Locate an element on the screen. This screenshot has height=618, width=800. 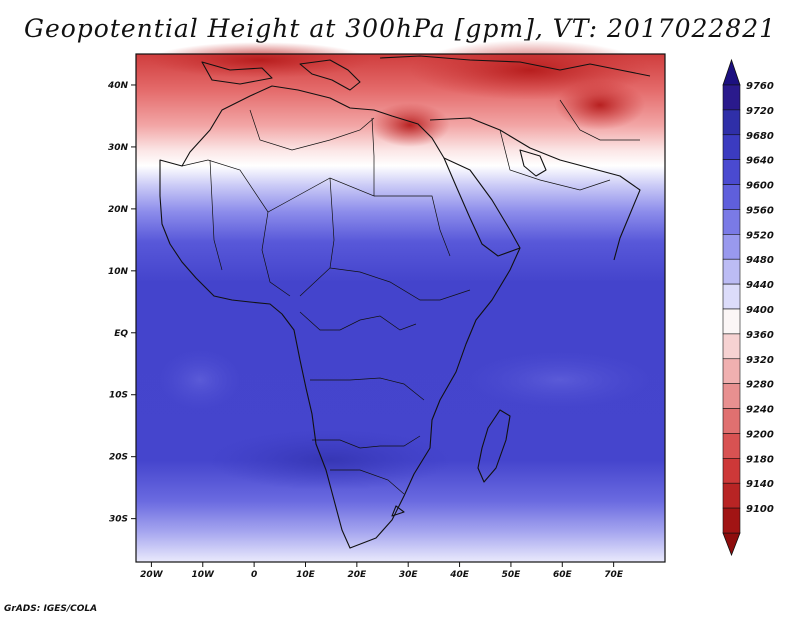
lat-tick-label: 30S is located at coordinates (118, 520).